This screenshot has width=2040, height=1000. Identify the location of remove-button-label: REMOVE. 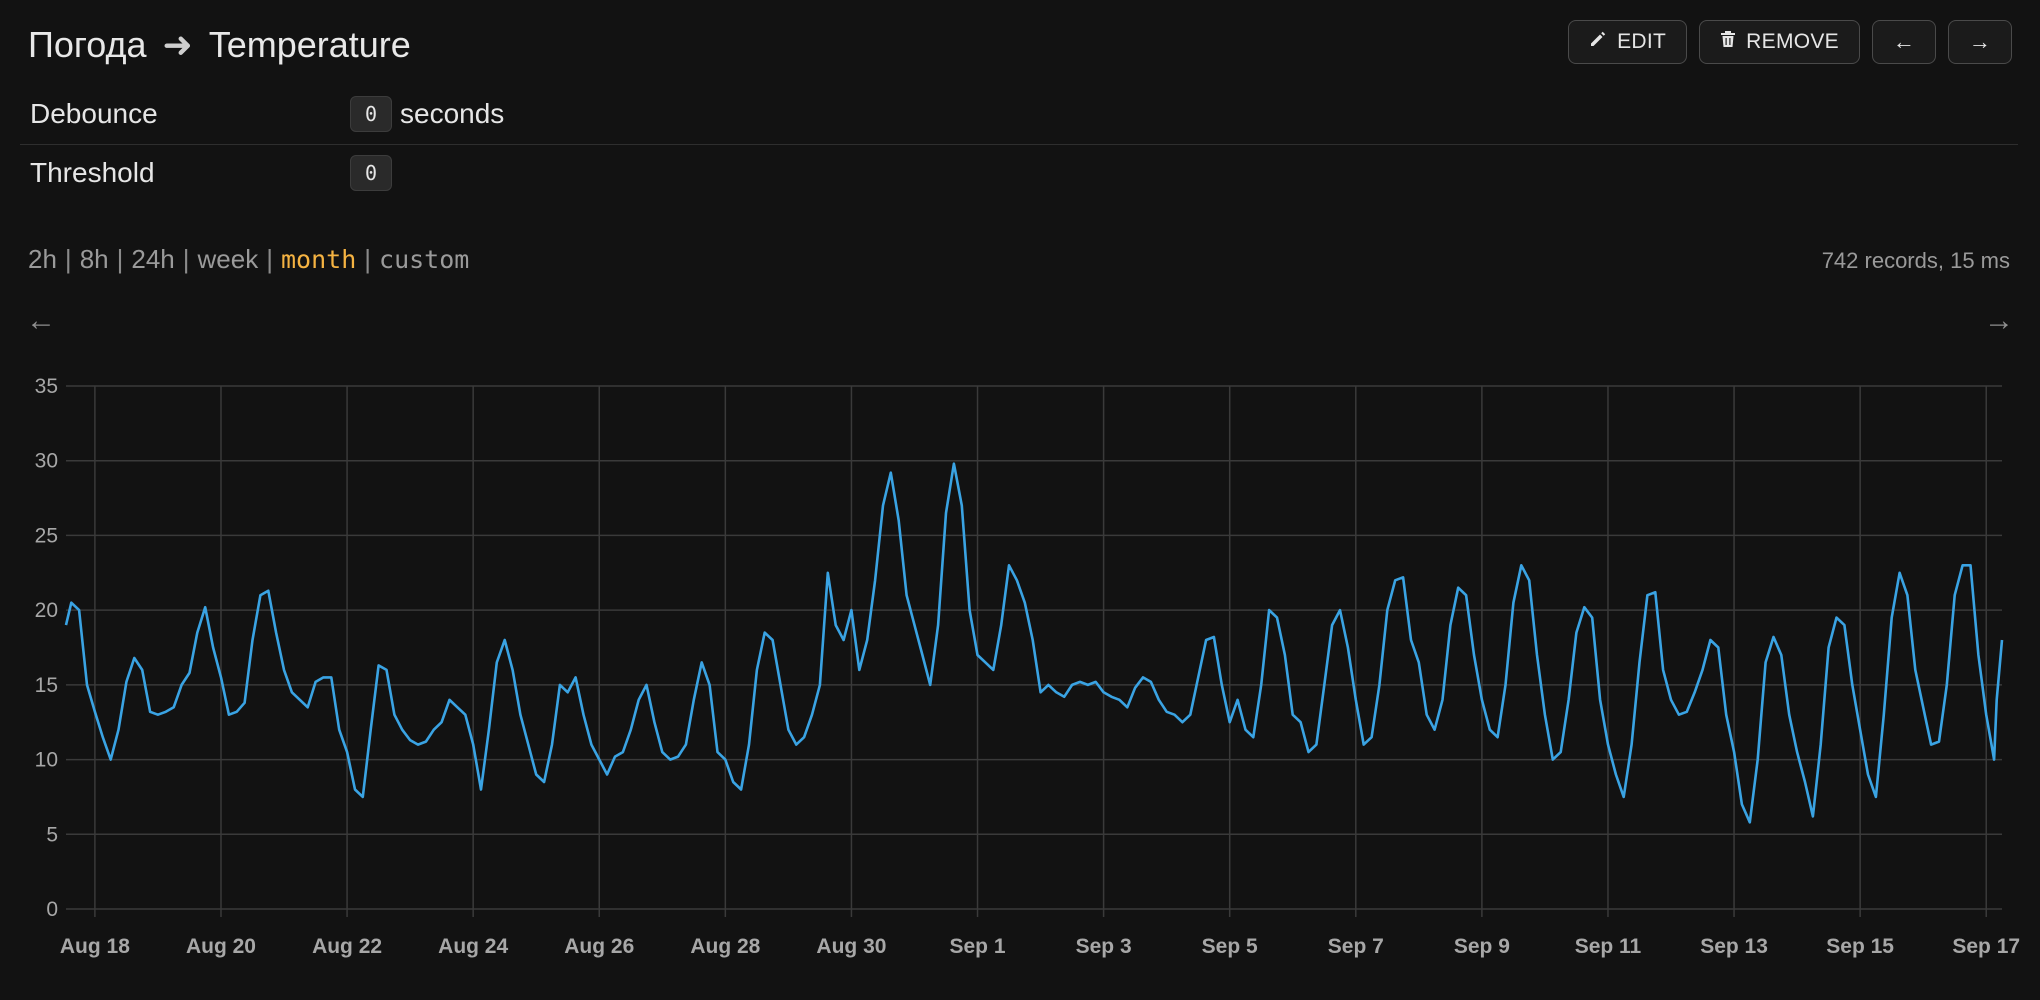
(1792, 41).